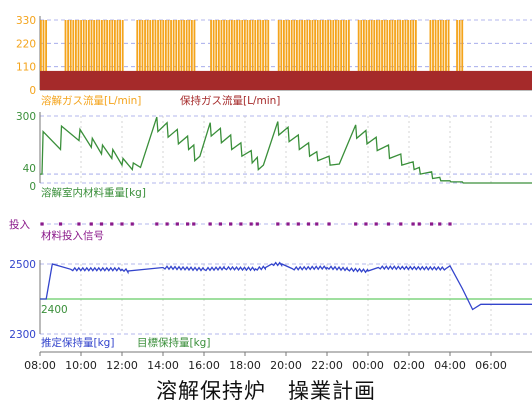 The width and height of the screenshot is (532, 414). What do you see at coordinates (450, 365) in the screenshot?
I see `time-tick-label: 04:00` at bounding box center [450, 365].